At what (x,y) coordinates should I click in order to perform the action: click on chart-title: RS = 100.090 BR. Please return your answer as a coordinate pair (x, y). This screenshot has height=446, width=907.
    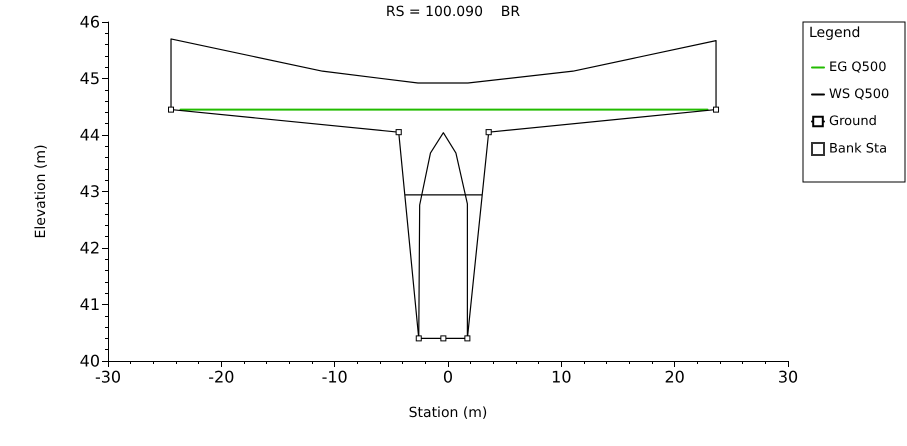
    Looking at the image, I should click on (453, 12).